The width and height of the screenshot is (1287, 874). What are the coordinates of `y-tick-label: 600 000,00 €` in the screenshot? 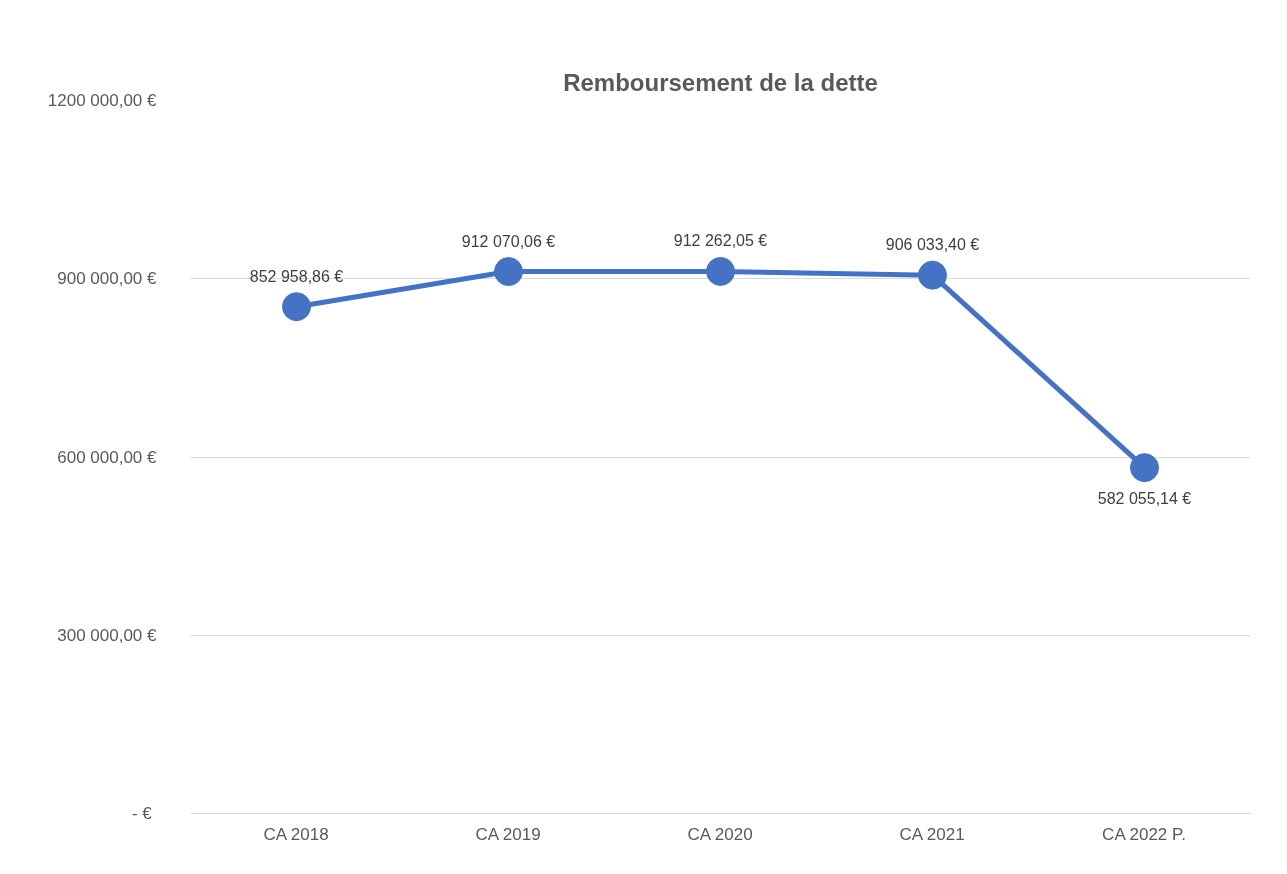 It's located at (107, 457).